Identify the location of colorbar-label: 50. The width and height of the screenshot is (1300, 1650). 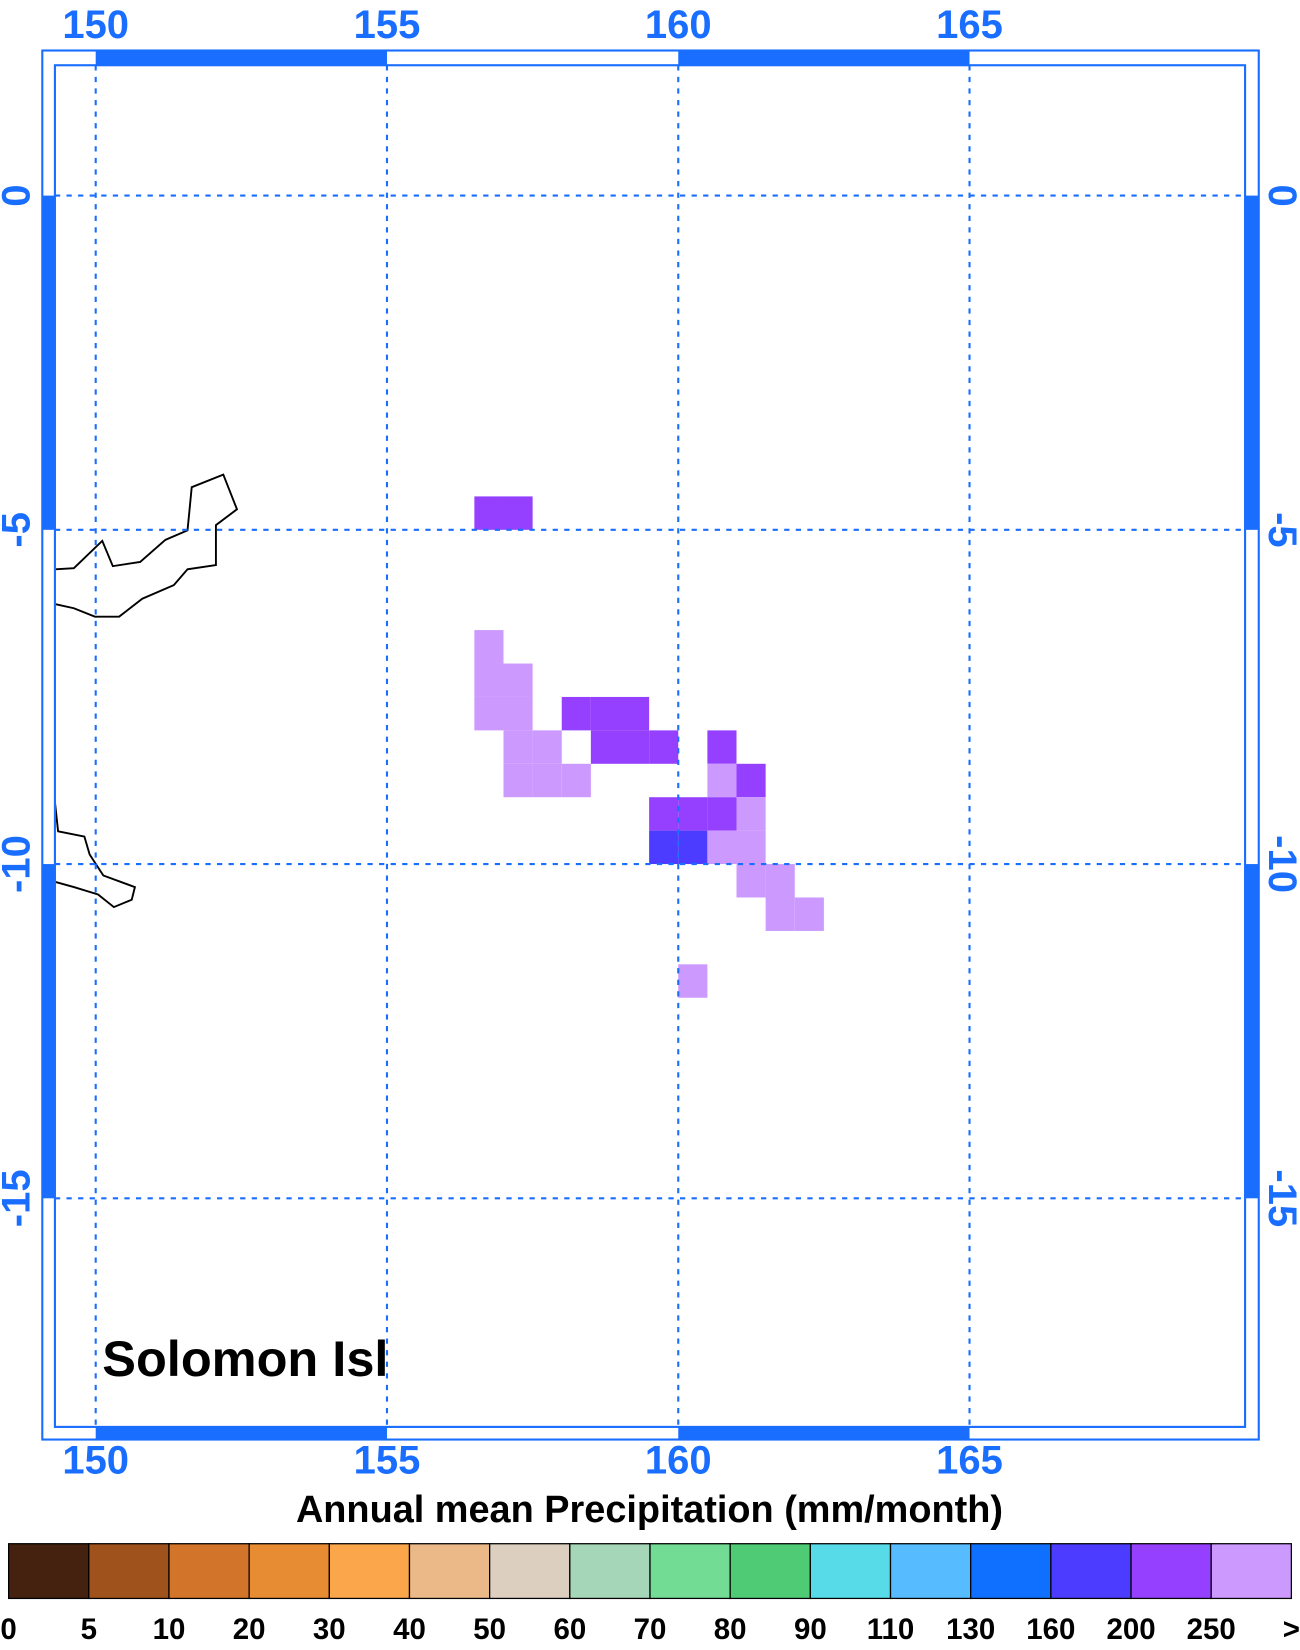
(489, 1629).